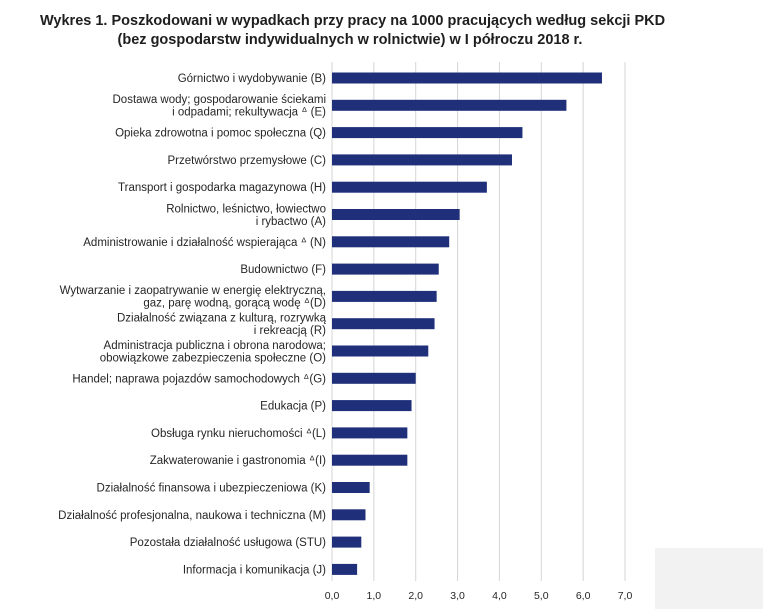  What do you see at coordinates (228, 543) in the screenshot?
I see `category-label: Pozostała działalność usługowa (STU)` at bounding box center [228, 543].